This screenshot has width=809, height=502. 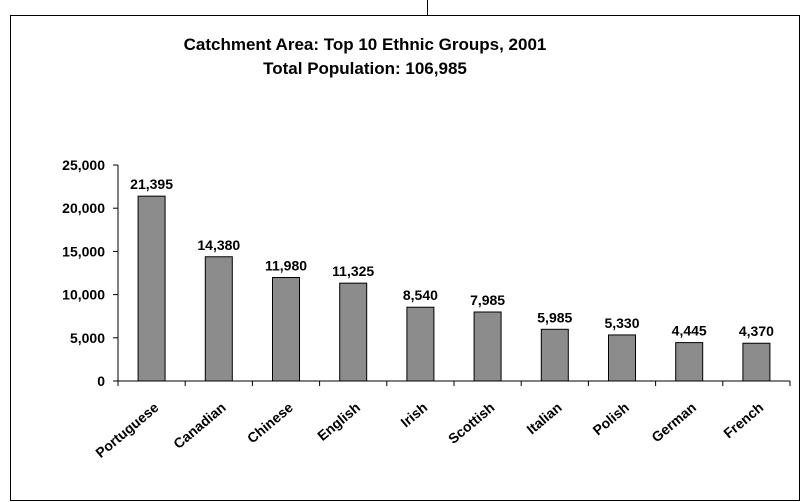 I want to click on category-label: Italian, so click(x=543, y=418).